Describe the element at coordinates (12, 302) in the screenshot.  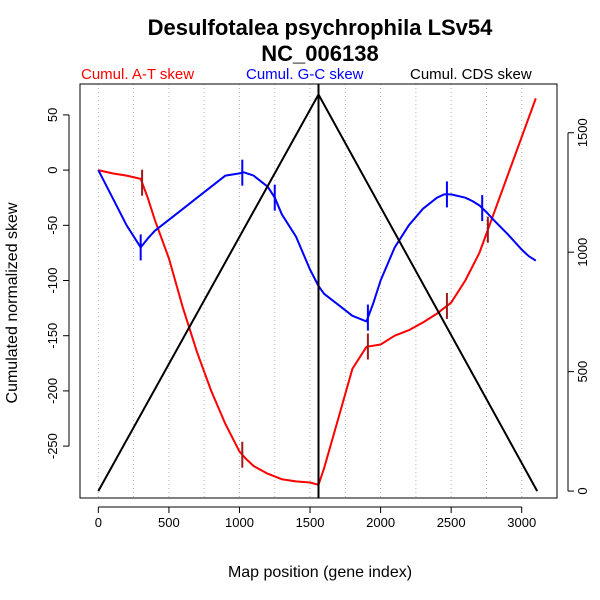
I see `y-axis-label: Cumulated normalized skew` at that location.